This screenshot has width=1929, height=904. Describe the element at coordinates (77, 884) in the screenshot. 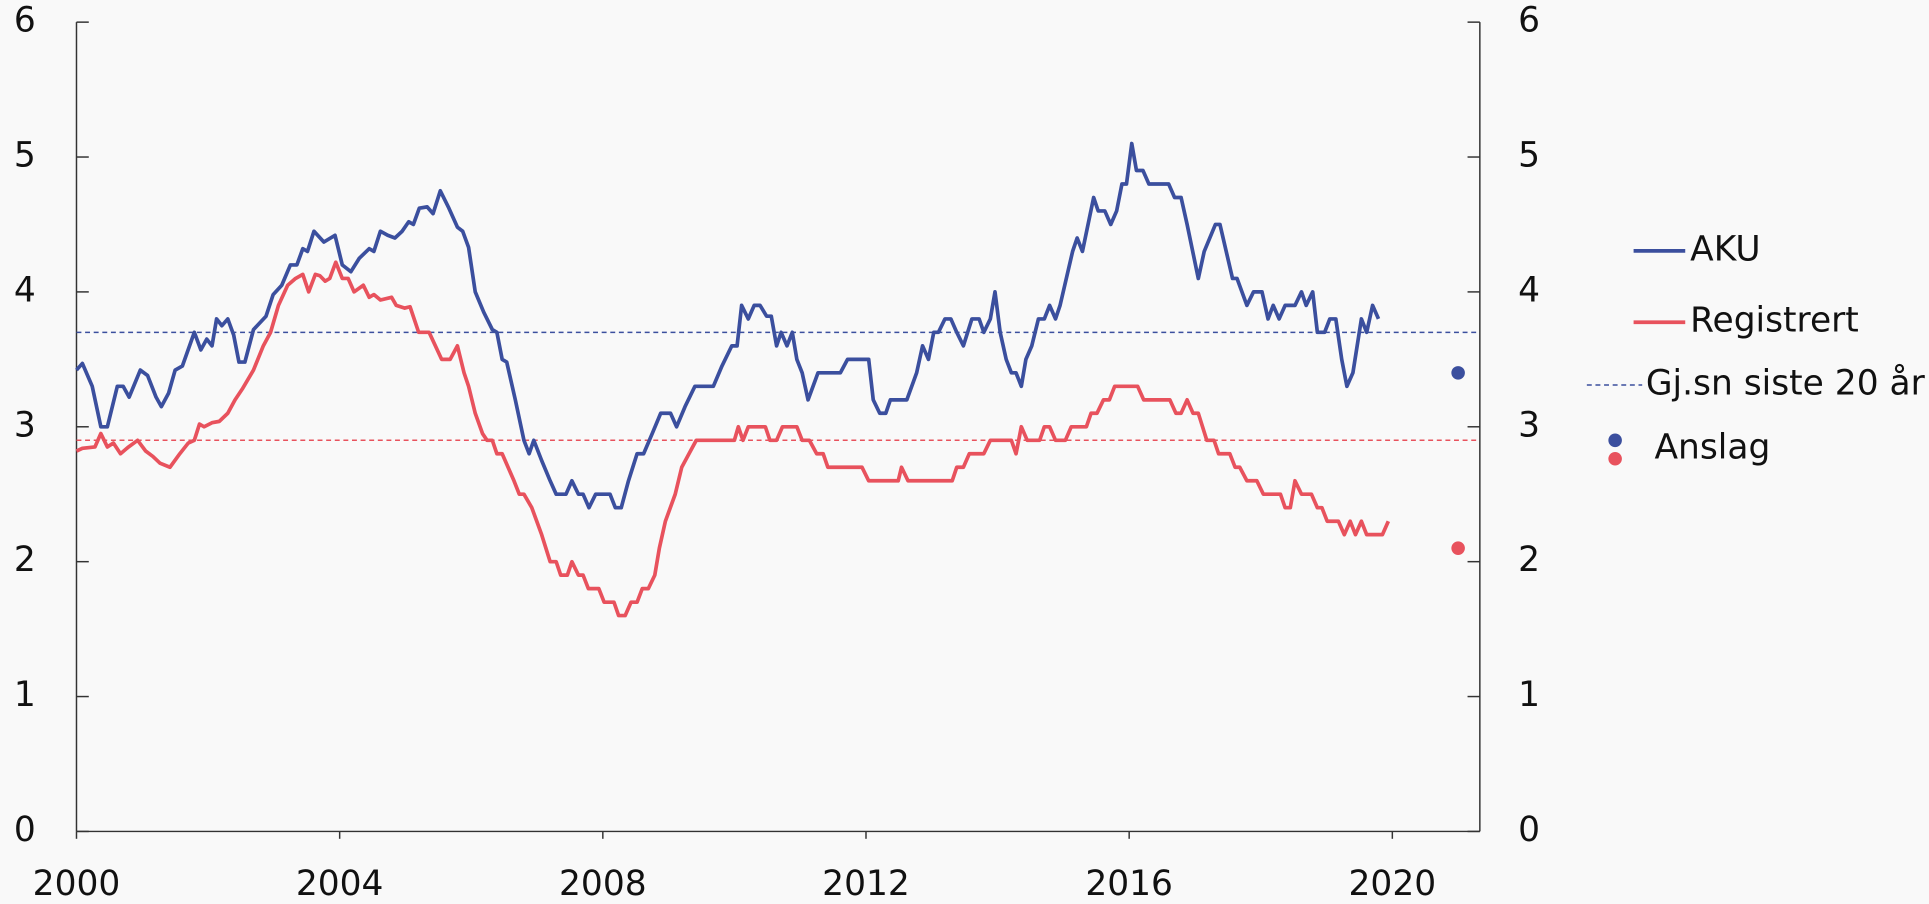

I see `x-tick-label: 2000` at that location.